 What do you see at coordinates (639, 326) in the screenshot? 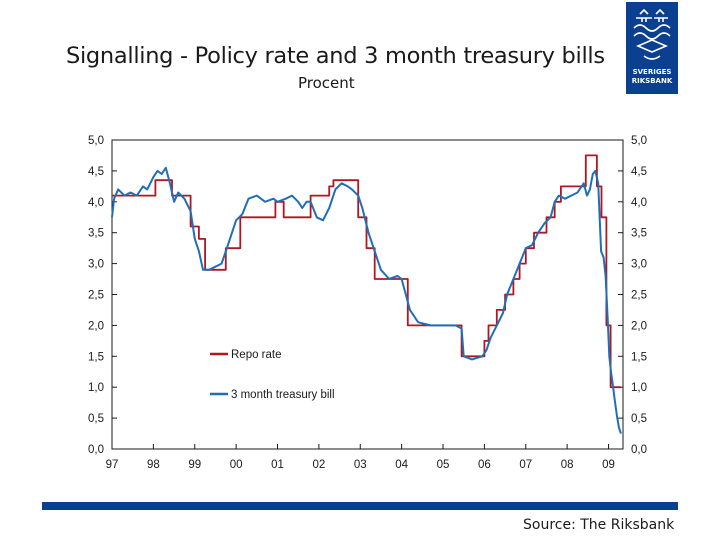
I see `y-tick-label-right: 2,0` at bounding box center [639, 326].